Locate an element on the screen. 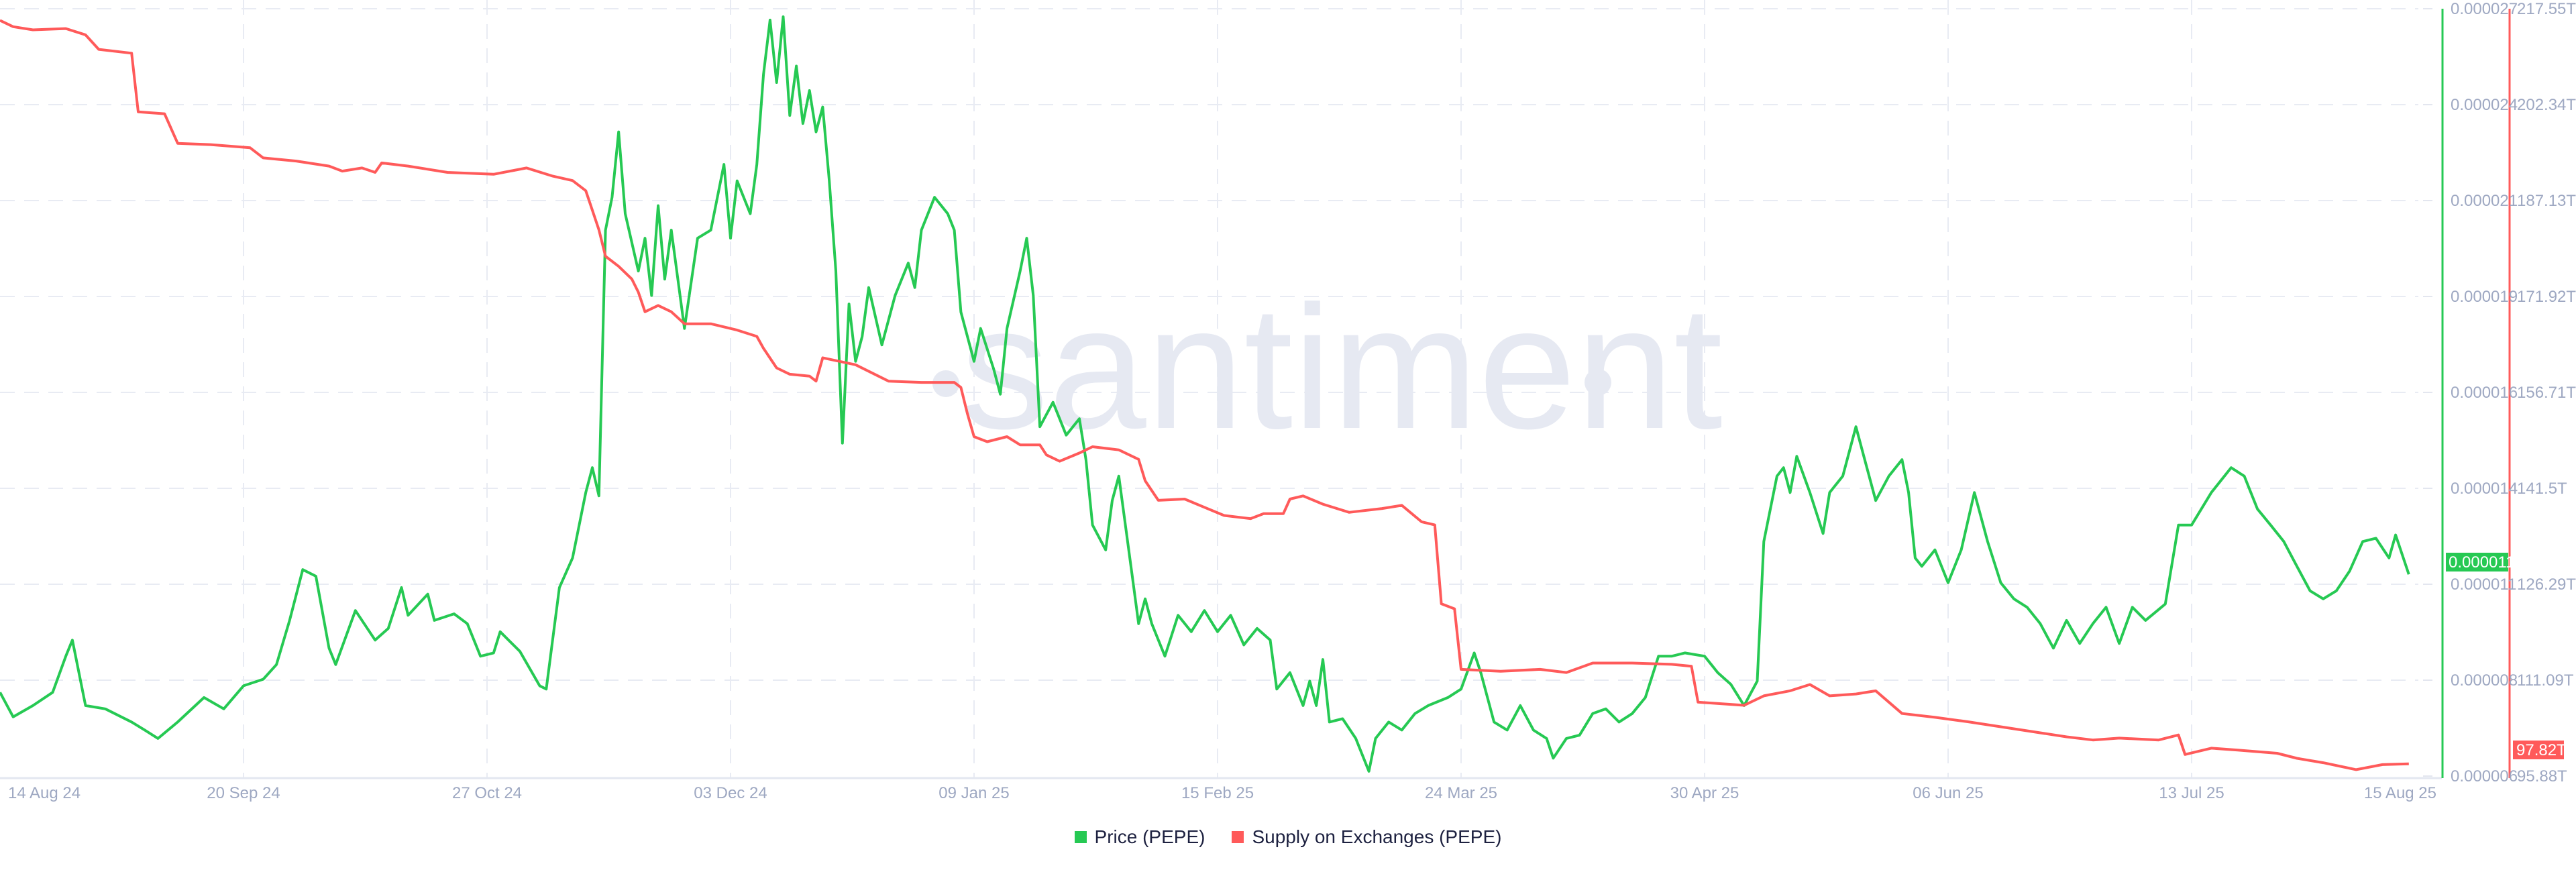 The width and height of the screenshot is (2576, 872). legend-label: Supply on Exchanges (PEPE) is located at coordinates (1377, 836).